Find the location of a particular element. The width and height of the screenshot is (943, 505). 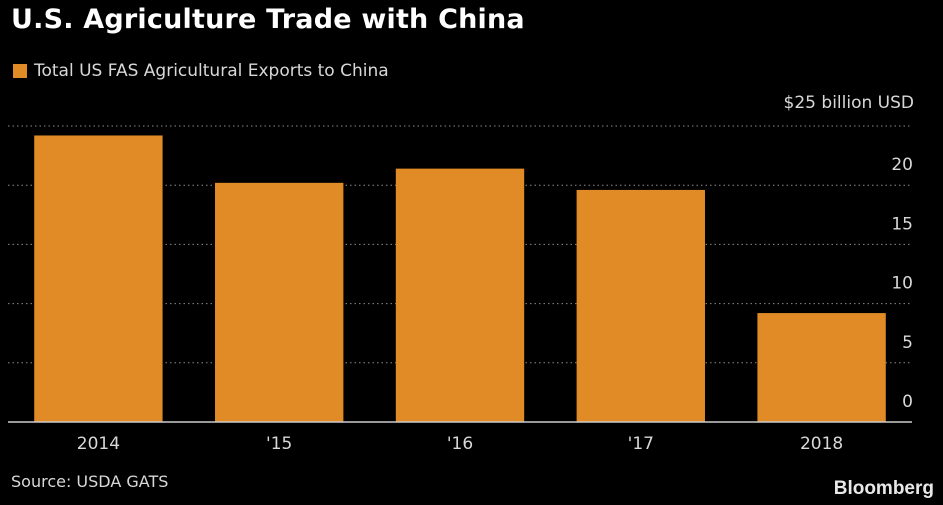

legend-swatch is located at coordinates (20, 71).